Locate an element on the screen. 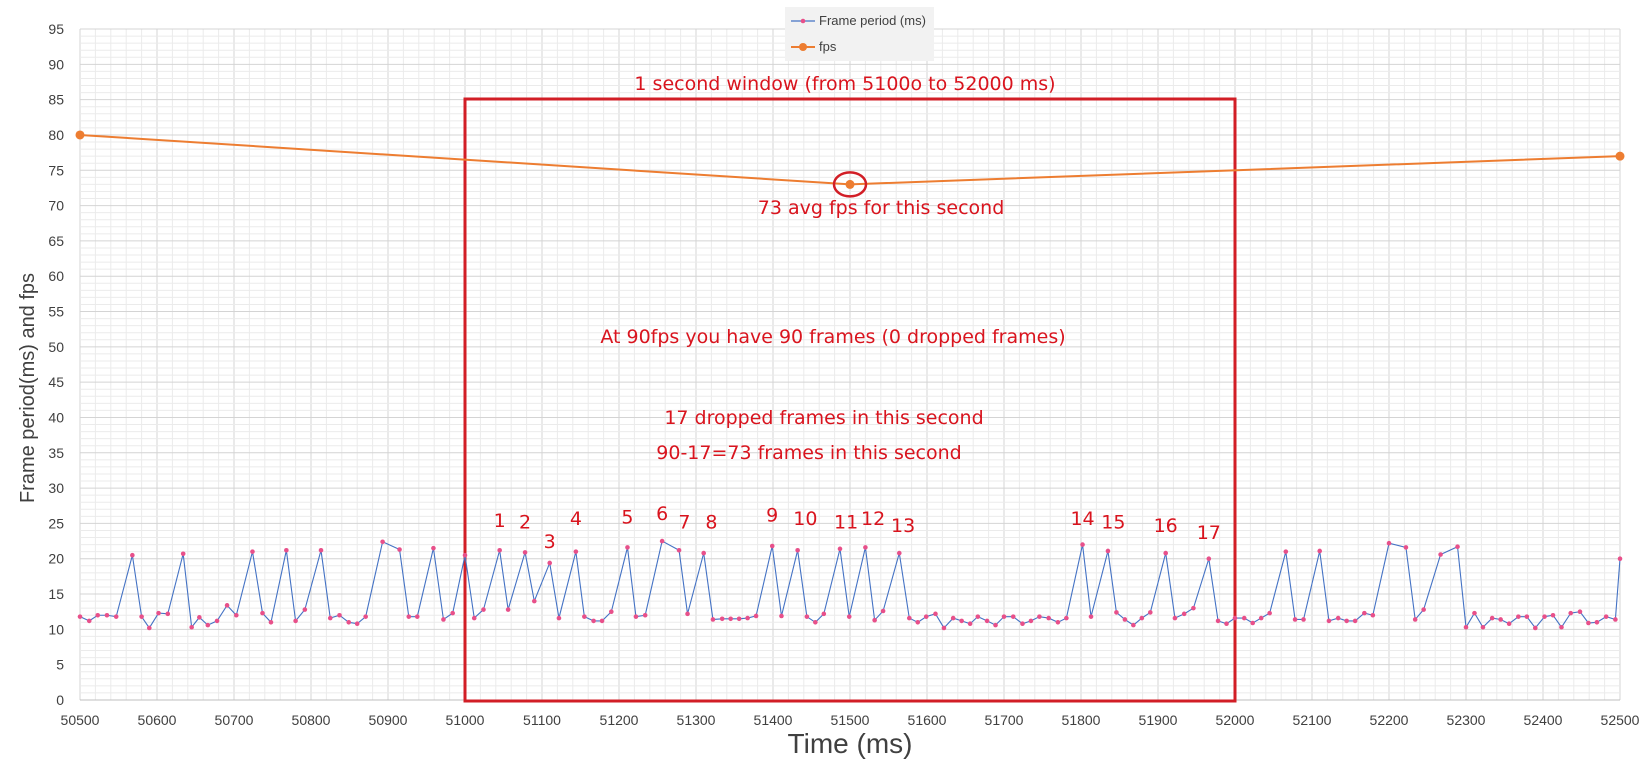 This screenshot has height=759, width=1652. y-tick-label: 30 is located at coordinates (56, 488).